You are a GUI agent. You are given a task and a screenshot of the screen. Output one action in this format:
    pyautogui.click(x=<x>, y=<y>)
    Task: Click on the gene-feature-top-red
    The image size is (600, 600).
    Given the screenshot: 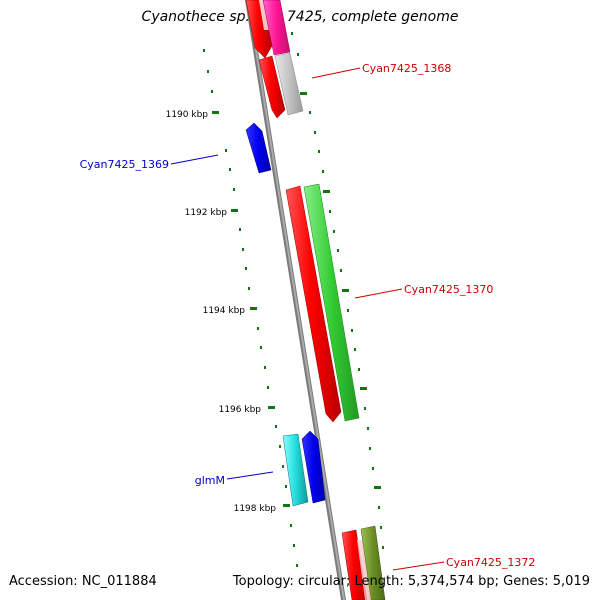 What is the action you would take?
    pyautogui.click(x=259, y=29)
    